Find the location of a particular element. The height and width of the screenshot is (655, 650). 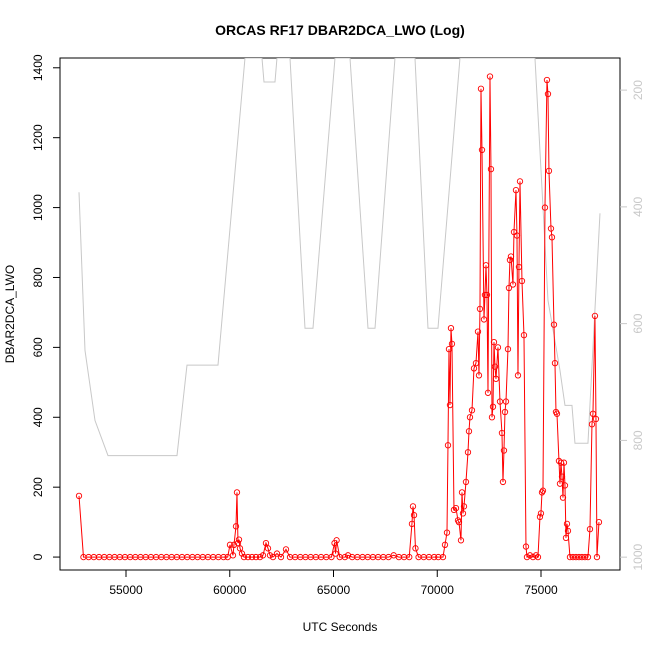

y2-tick-label: 400 is located at coordinates (638, 207).